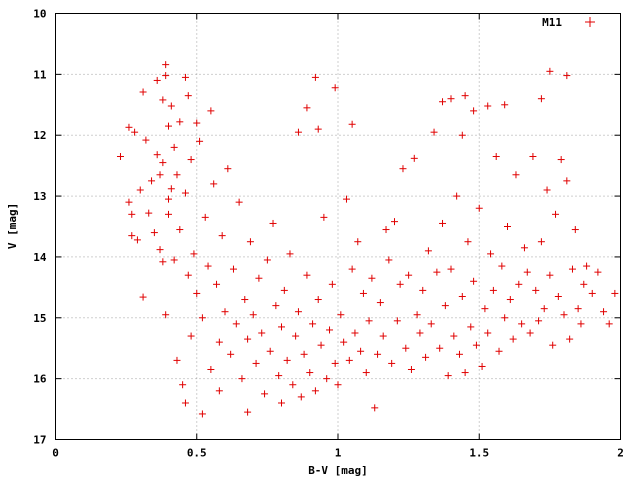 This screenshot has width=640, height=480. What do you see at coordinates (39, 440) in the screenshot?
I see `y-tick-label: 17` at bounding box center [39, 440].